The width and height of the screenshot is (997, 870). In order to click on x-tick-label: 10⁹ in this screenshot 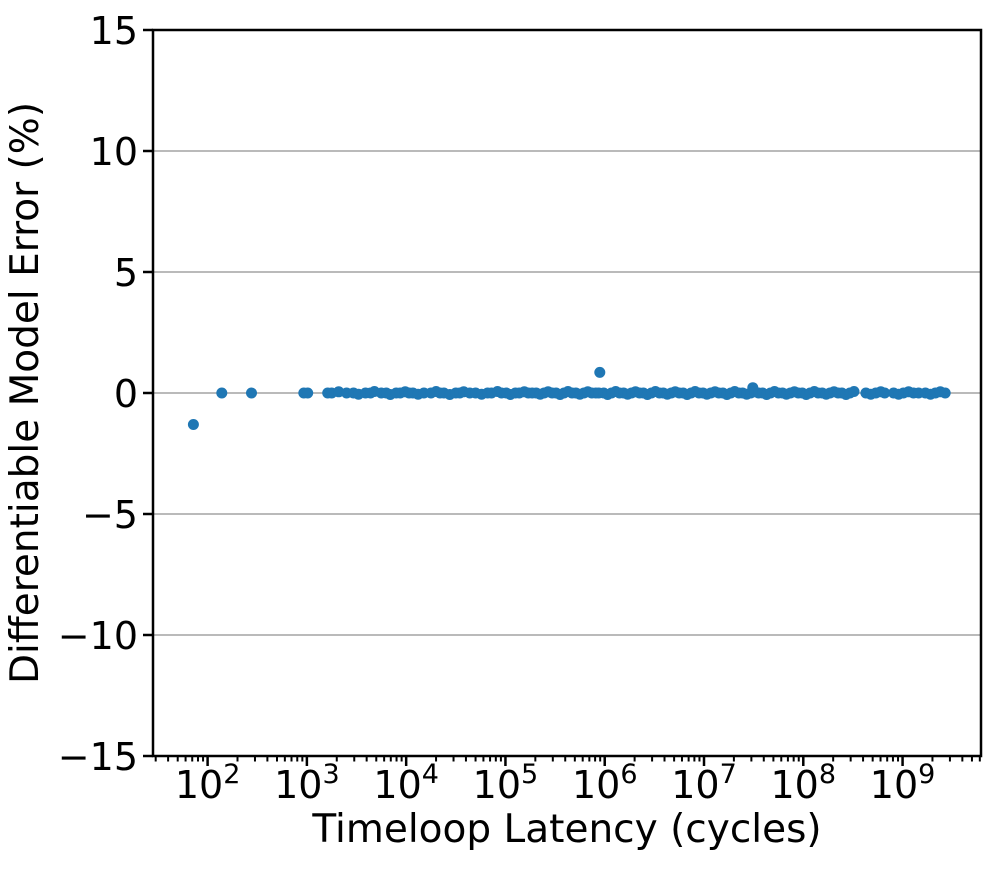, I will do `click(903, 783)`.